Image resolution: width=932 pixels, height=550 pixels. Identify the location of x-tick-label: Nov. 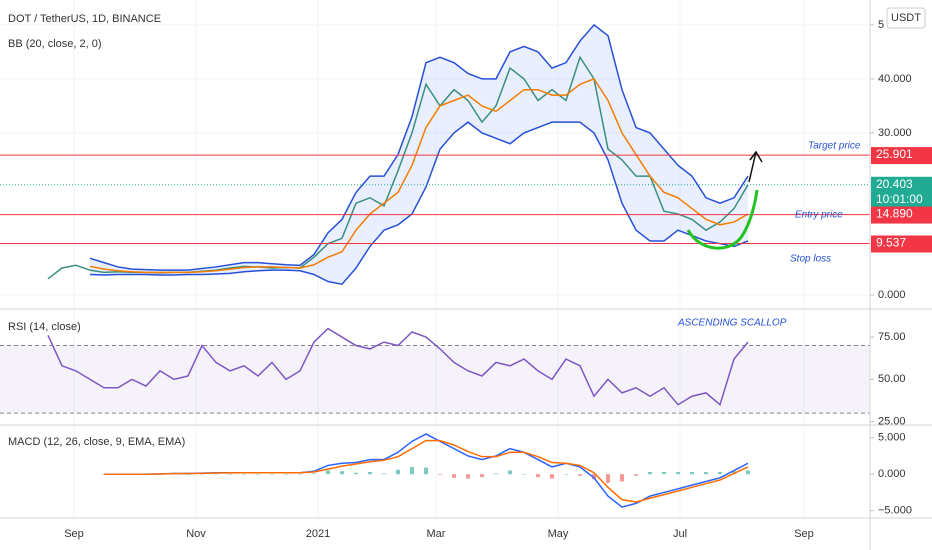
(196, 534).